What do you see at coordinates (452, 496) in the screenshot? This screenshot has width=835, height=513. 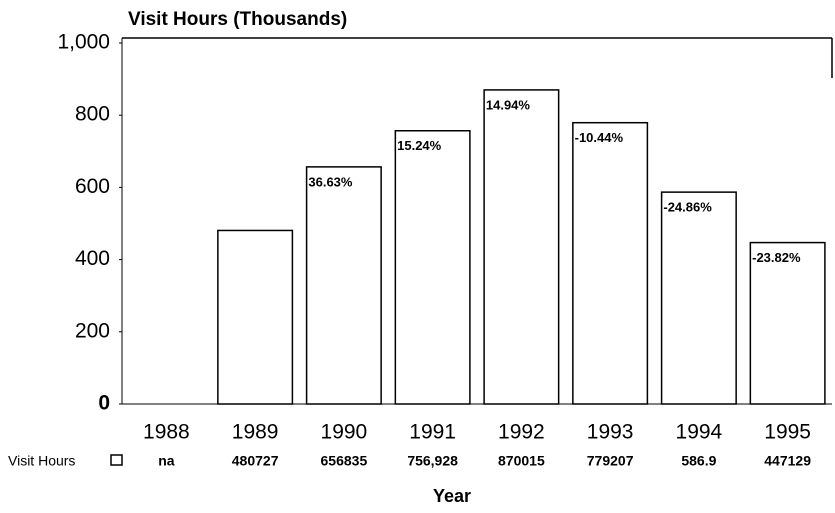 I see `x-axis-label: Year` at bounding box center [452, 496].